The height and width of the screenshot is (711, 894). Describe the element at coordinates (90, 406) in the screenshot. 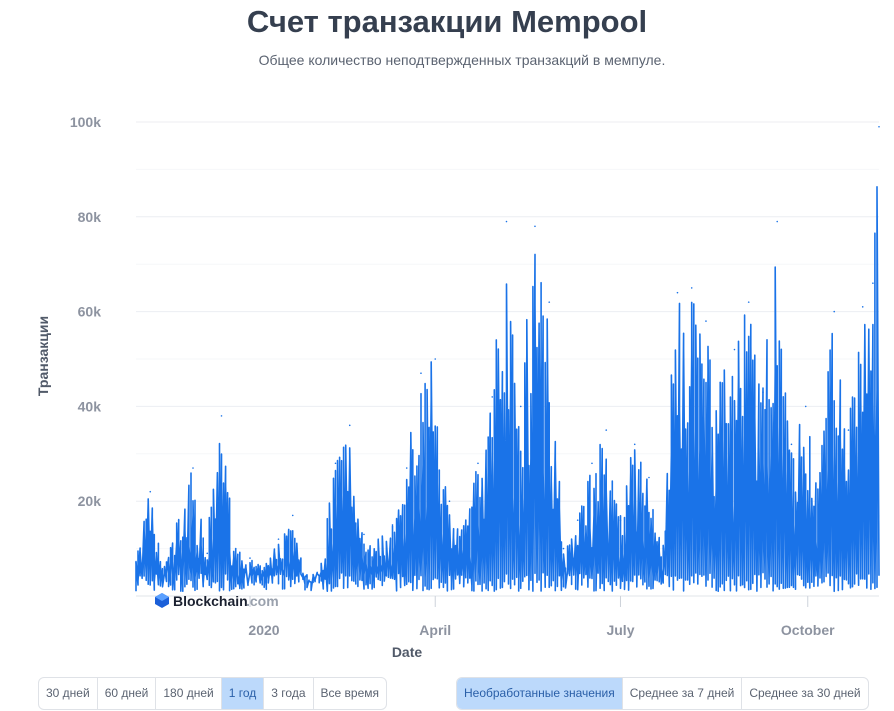

I see `y-tick-label: 40k` at that location.